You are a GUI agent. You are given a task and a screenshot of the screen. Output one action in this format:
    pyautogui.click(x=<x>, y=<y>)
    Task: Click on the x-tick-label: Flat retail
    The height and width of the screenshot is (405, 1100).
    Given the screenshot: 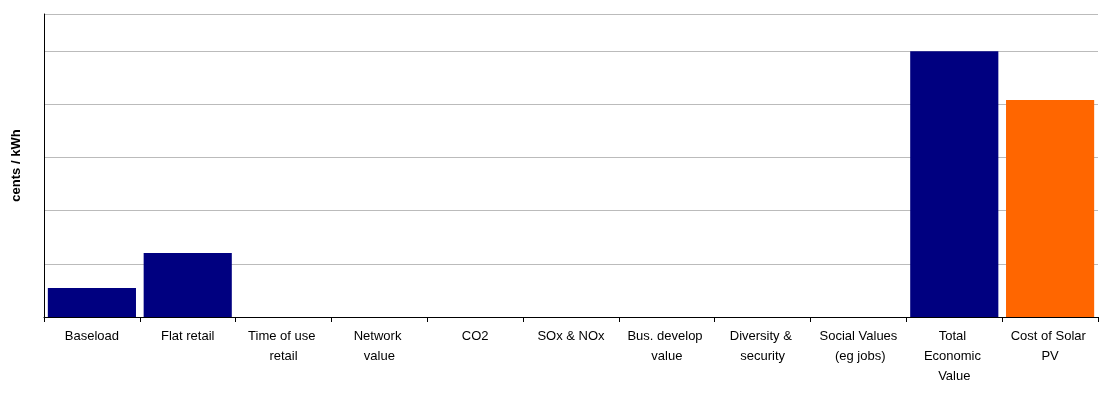 What is the action you would take?
    pyautogui.click(x=187, y=335)
    